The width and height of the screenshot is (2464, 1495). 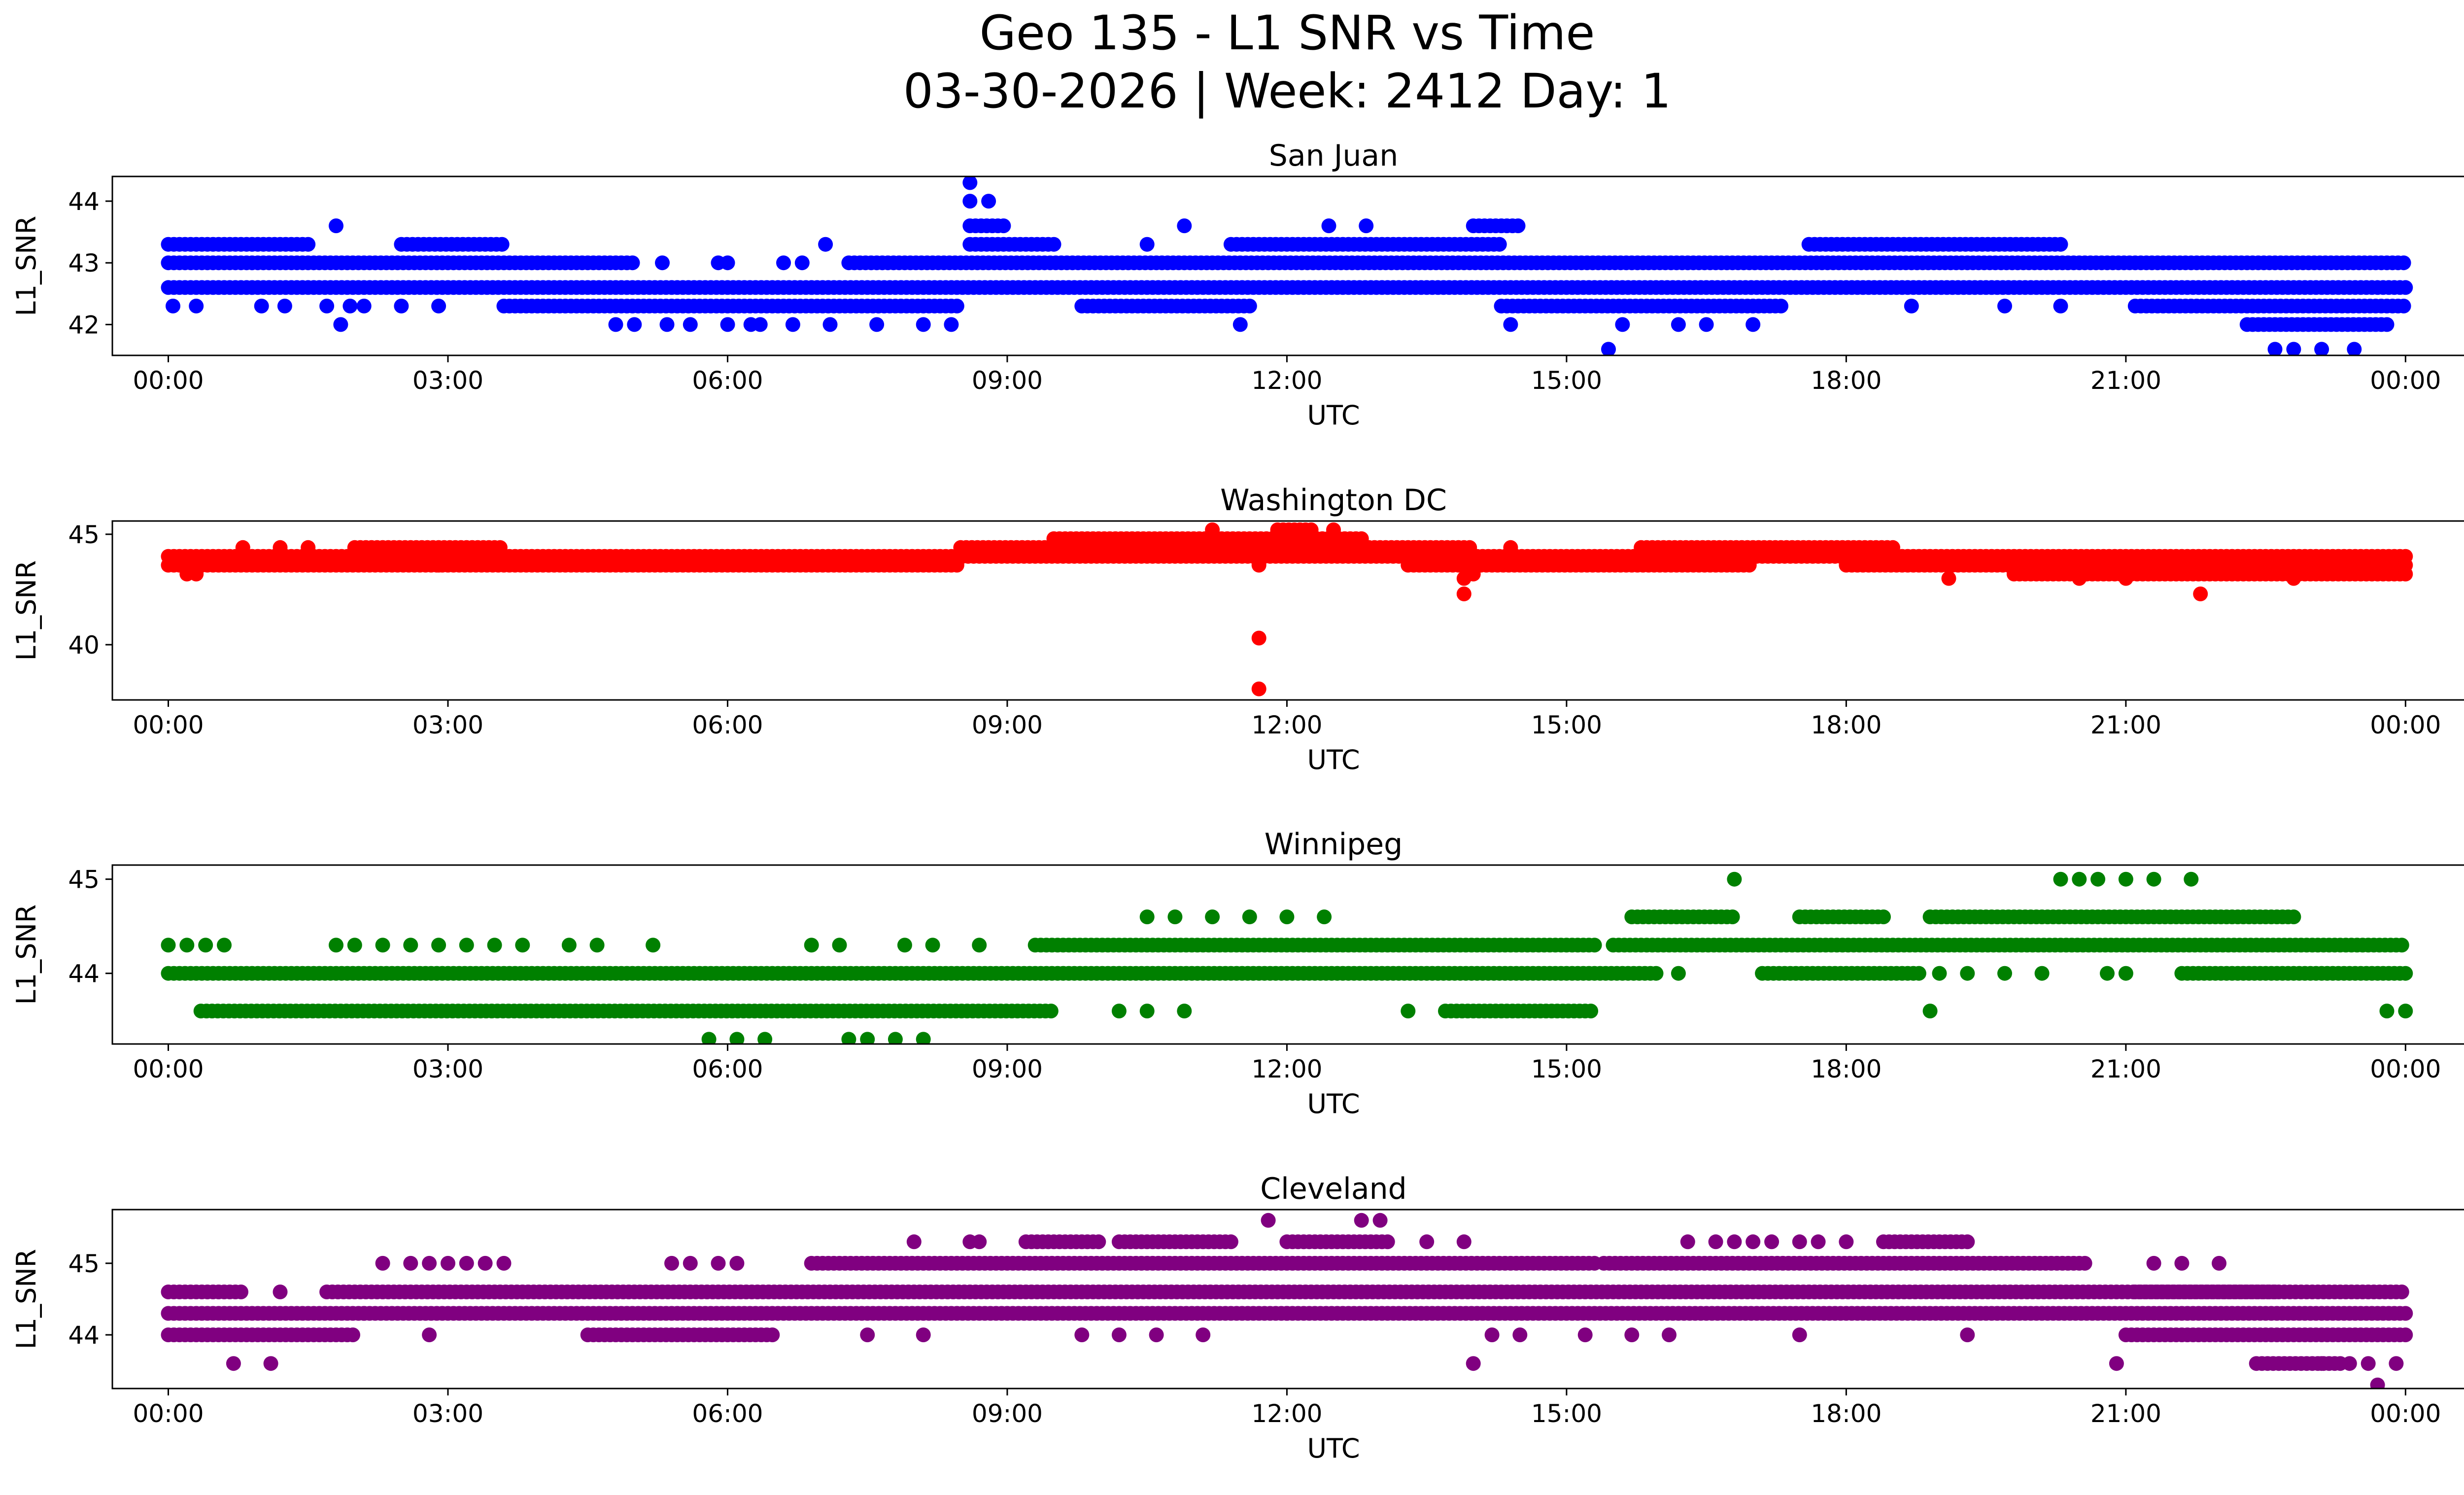 What do you see at coordinates (84, 1264) in the screenshot?
I see `y-tick-label: 45` at bounding box center [84, 1264].